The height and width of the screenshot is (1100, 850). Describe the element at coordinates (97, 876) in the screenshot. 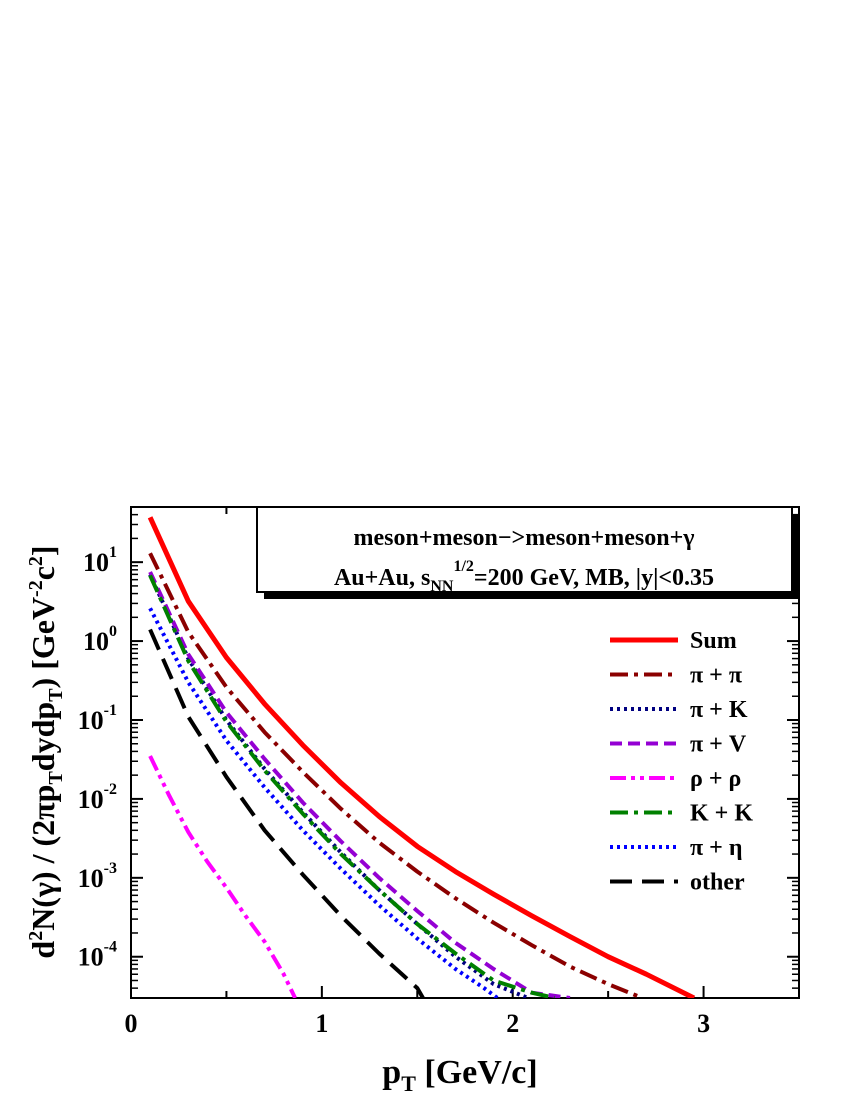

I see `y-tick-label: 10⁻³` at that location.